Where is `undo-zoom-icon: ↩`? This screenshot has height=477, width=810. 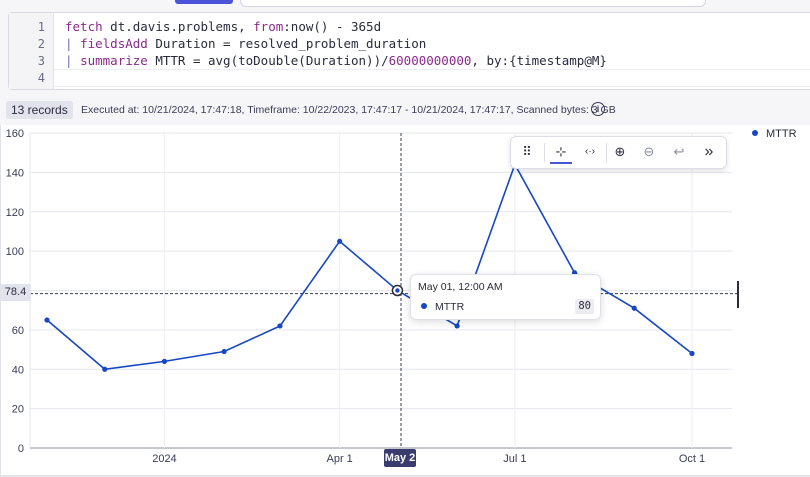 undo-zoom-icon: ↩ is located at coordinates (679, 151).